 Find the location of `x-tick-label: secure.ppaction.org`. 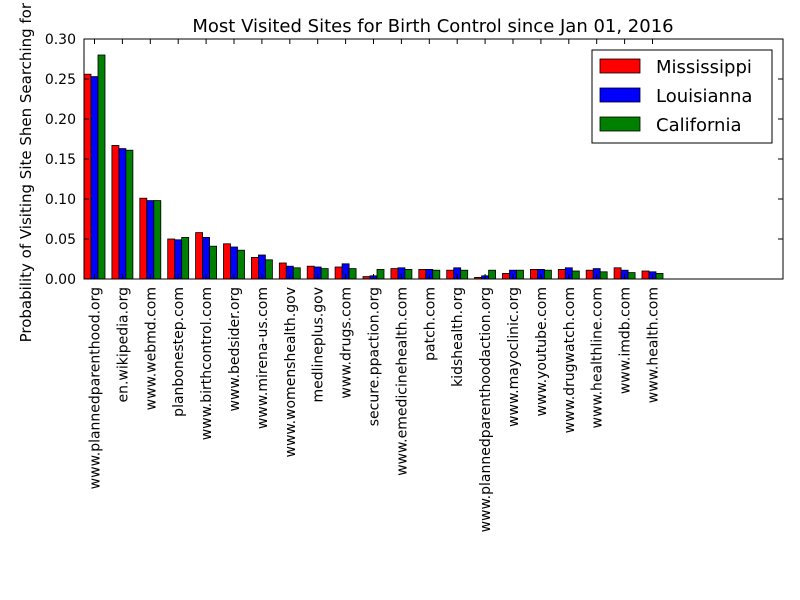

x-tick-label: secure.ppaction.org is located at coordinates (375, 356).